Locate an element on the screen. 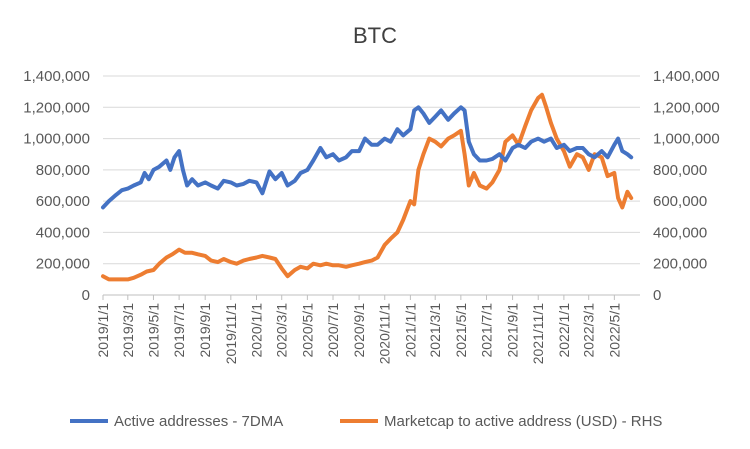 This screenshot has width=750, height=449. y2-tick-label: 800,000 is located at coordinates (680, 170).